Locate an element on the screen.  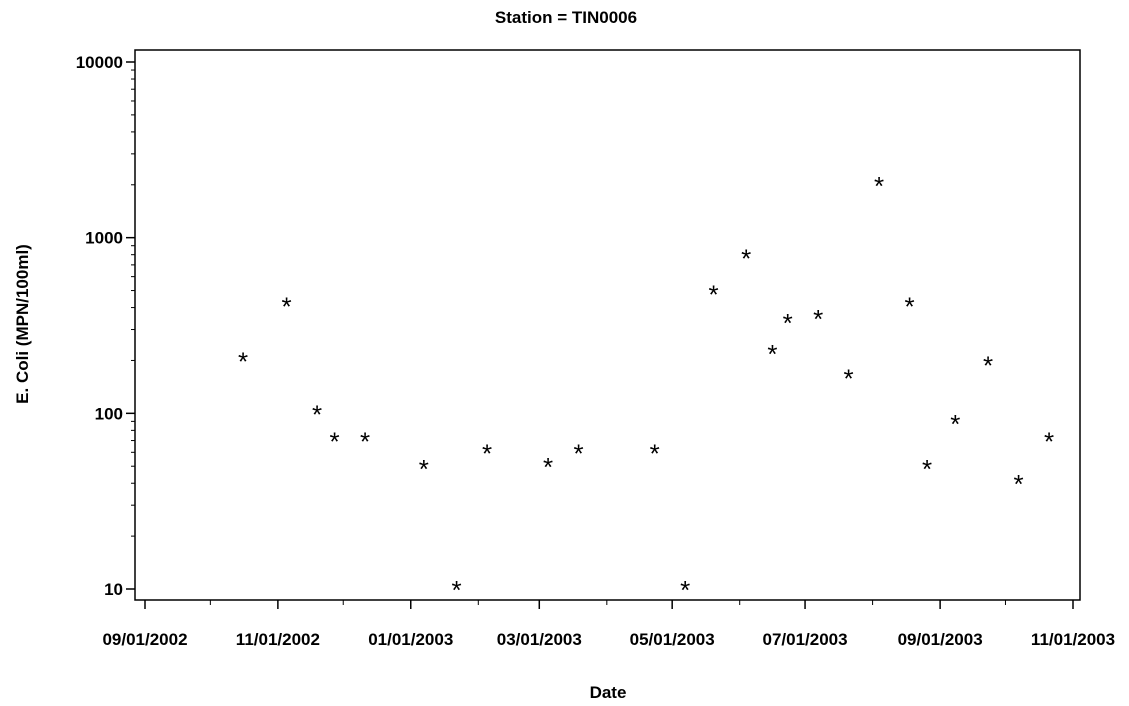
y-tick-label: 10 is located at coordinates (113, 589).